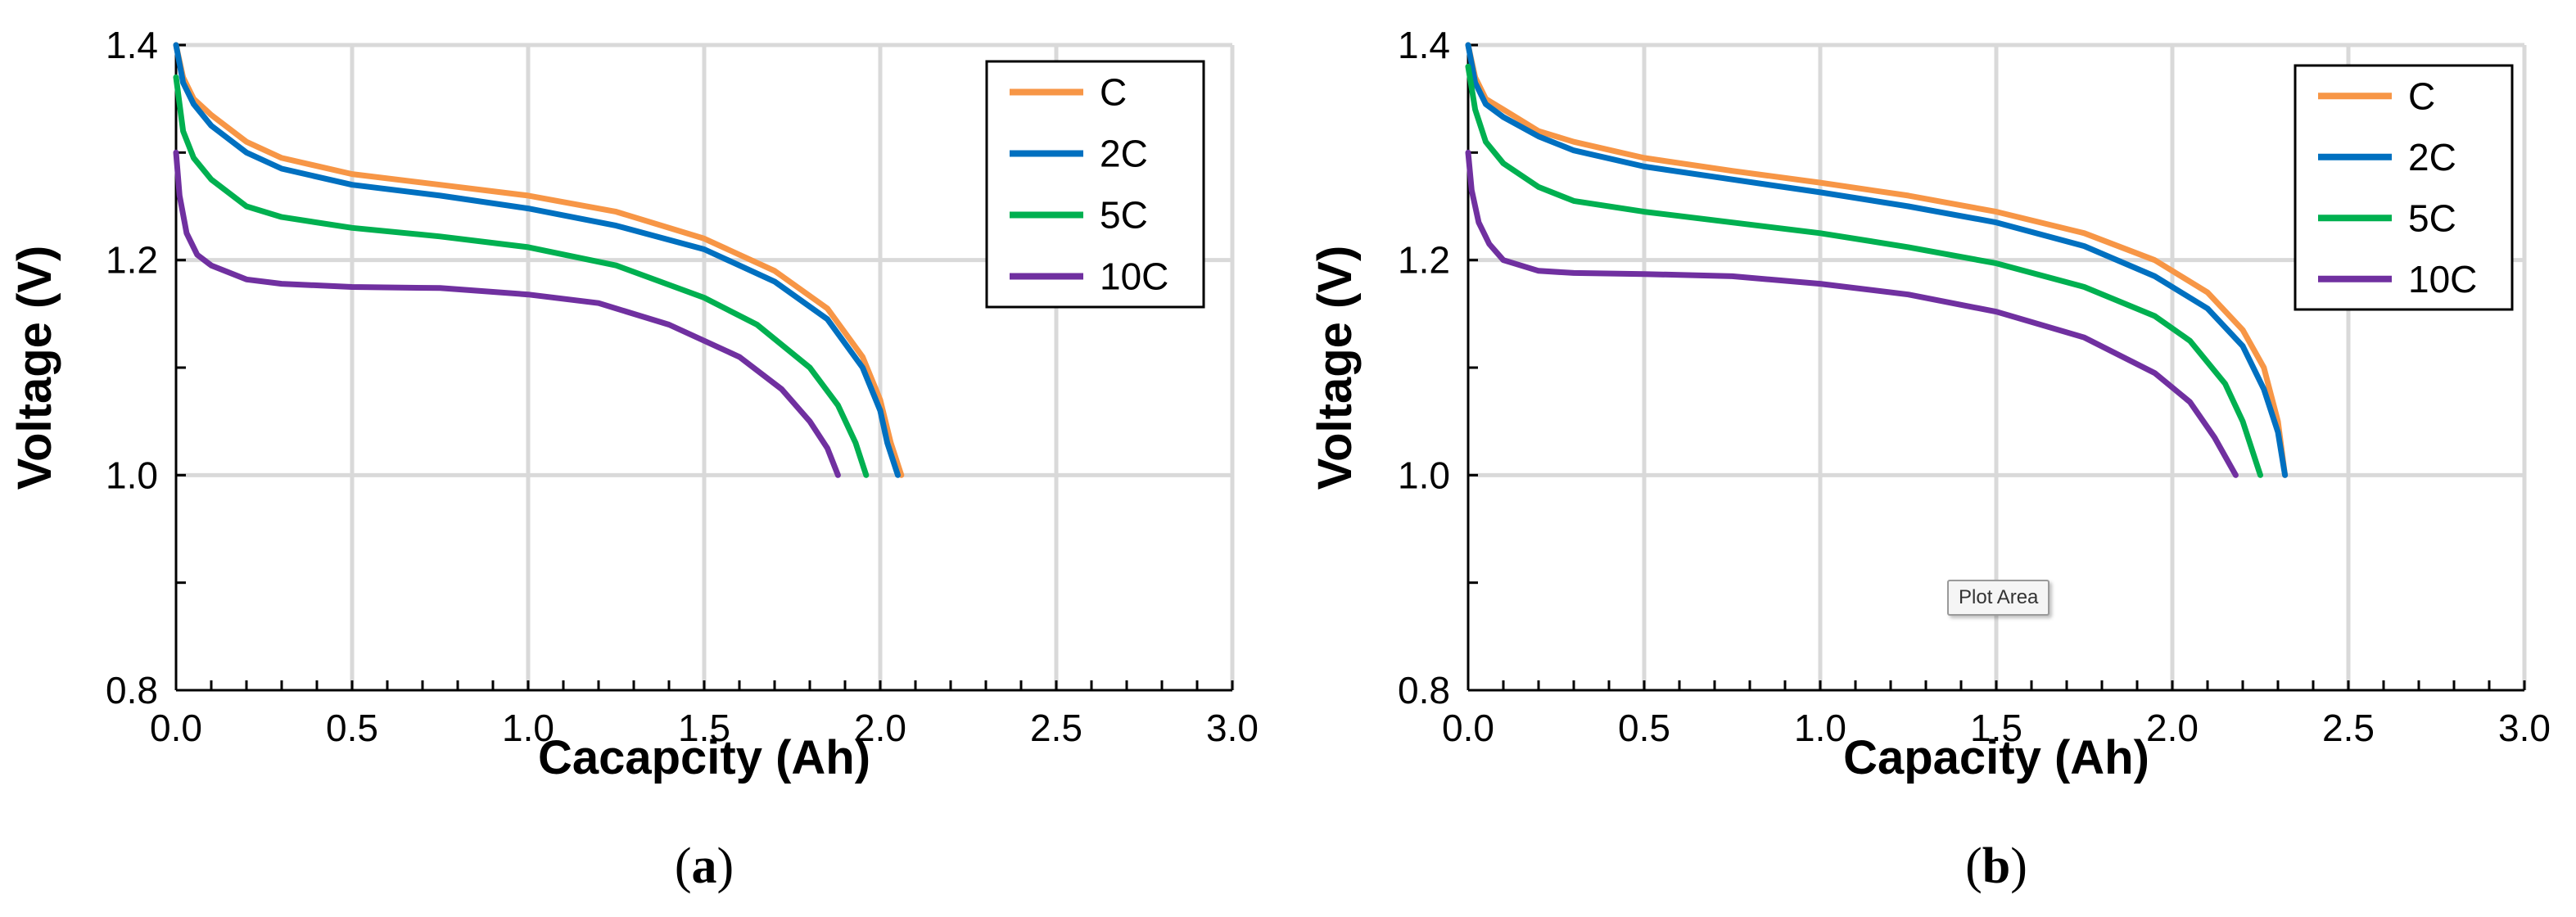 This screenshot has width=2576, height=917. What do you see at coordinates (1996, 757) in the screenshot?
I see `x-axis-title: Capacity (Ah)` at bounding box center [1996, 757].